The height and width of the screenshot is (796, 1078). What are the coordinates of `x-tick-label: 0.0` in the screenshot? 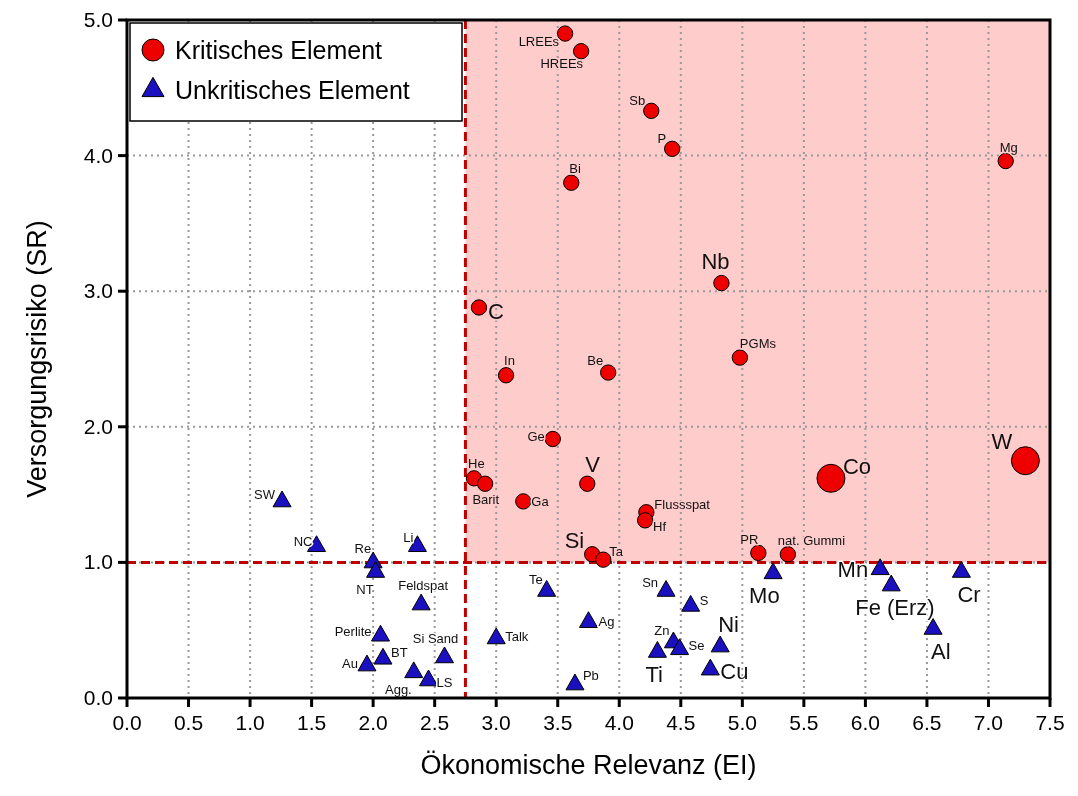 It's located at (127, 722).